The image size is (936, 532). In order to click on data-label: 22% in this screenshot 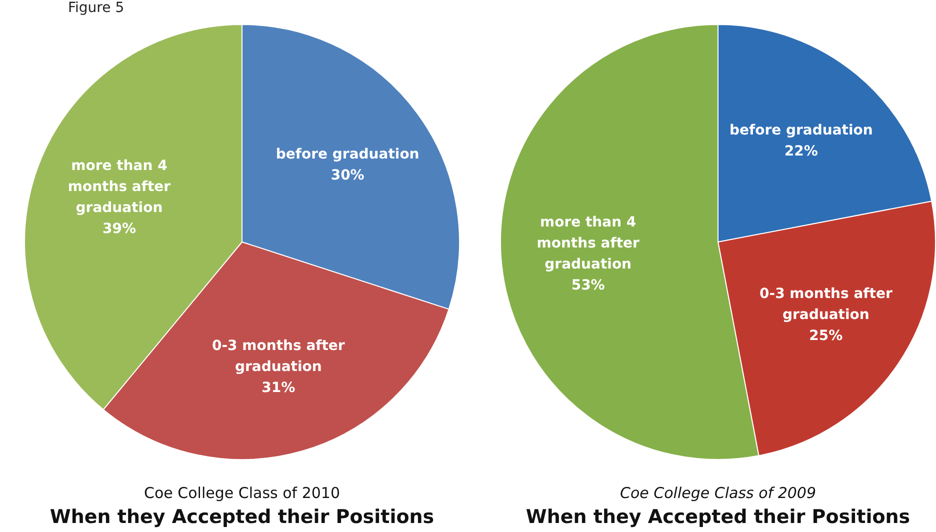, I will do `click(801, 152)`.